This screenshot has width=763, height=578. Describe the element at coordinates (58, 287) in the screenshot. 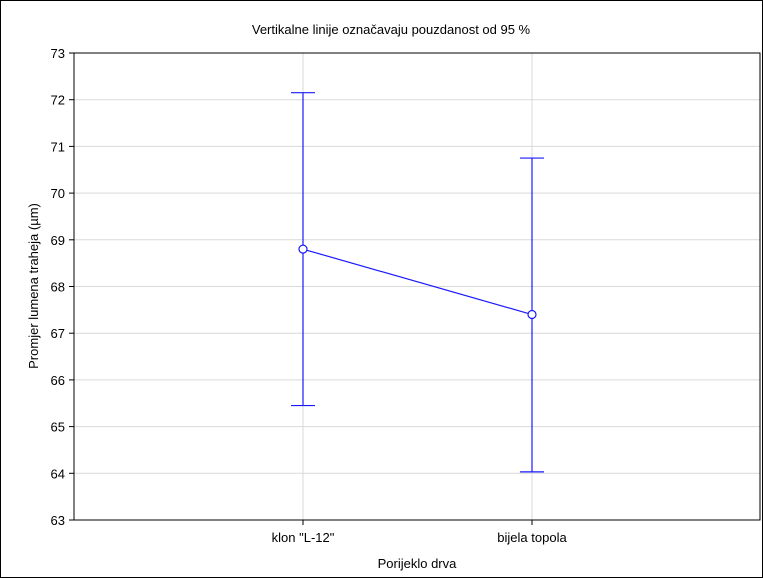

I see `y-tick-label: 68` at that location.